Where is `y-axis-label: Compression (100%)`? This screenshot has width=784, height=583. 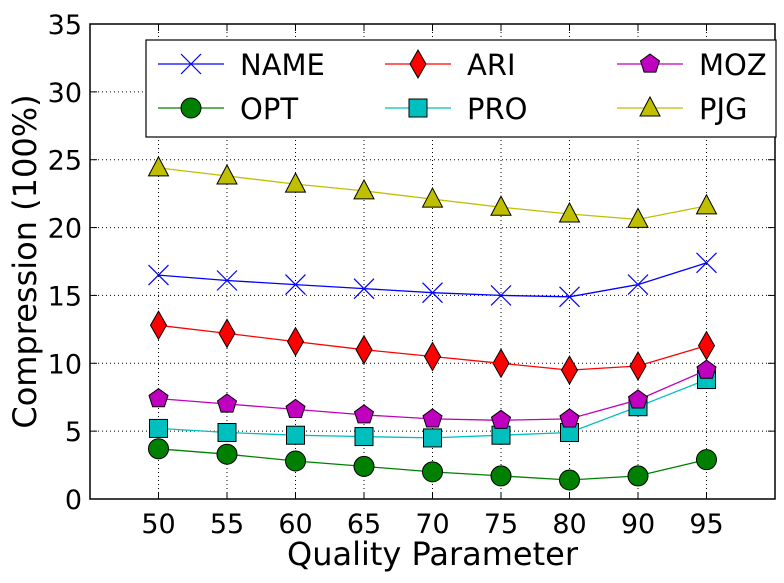
y-axis-label: Compression (100%) is located at coordinates (25, 261).